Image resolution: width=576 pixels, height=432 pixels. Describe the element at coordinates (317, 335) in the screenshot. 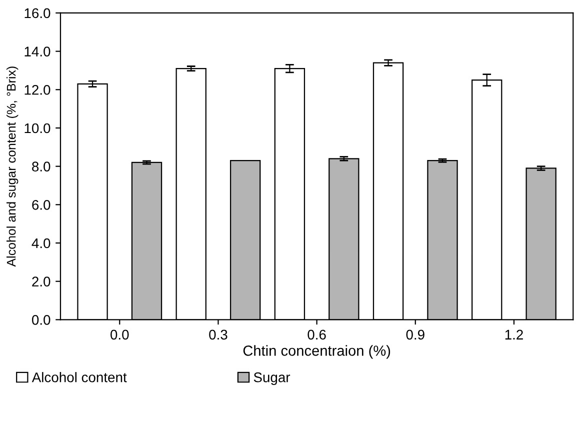

I see `x-tick-label: 0.6` at that location.